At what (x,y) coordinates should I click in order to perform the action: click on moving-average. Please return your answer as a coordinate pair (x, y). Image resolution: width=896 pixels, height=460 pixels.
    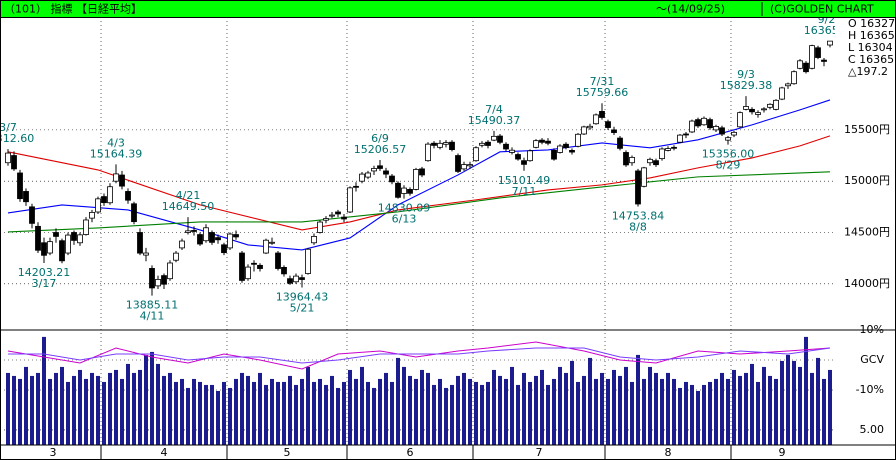
    Looking at the image, I should click on (419, 202).